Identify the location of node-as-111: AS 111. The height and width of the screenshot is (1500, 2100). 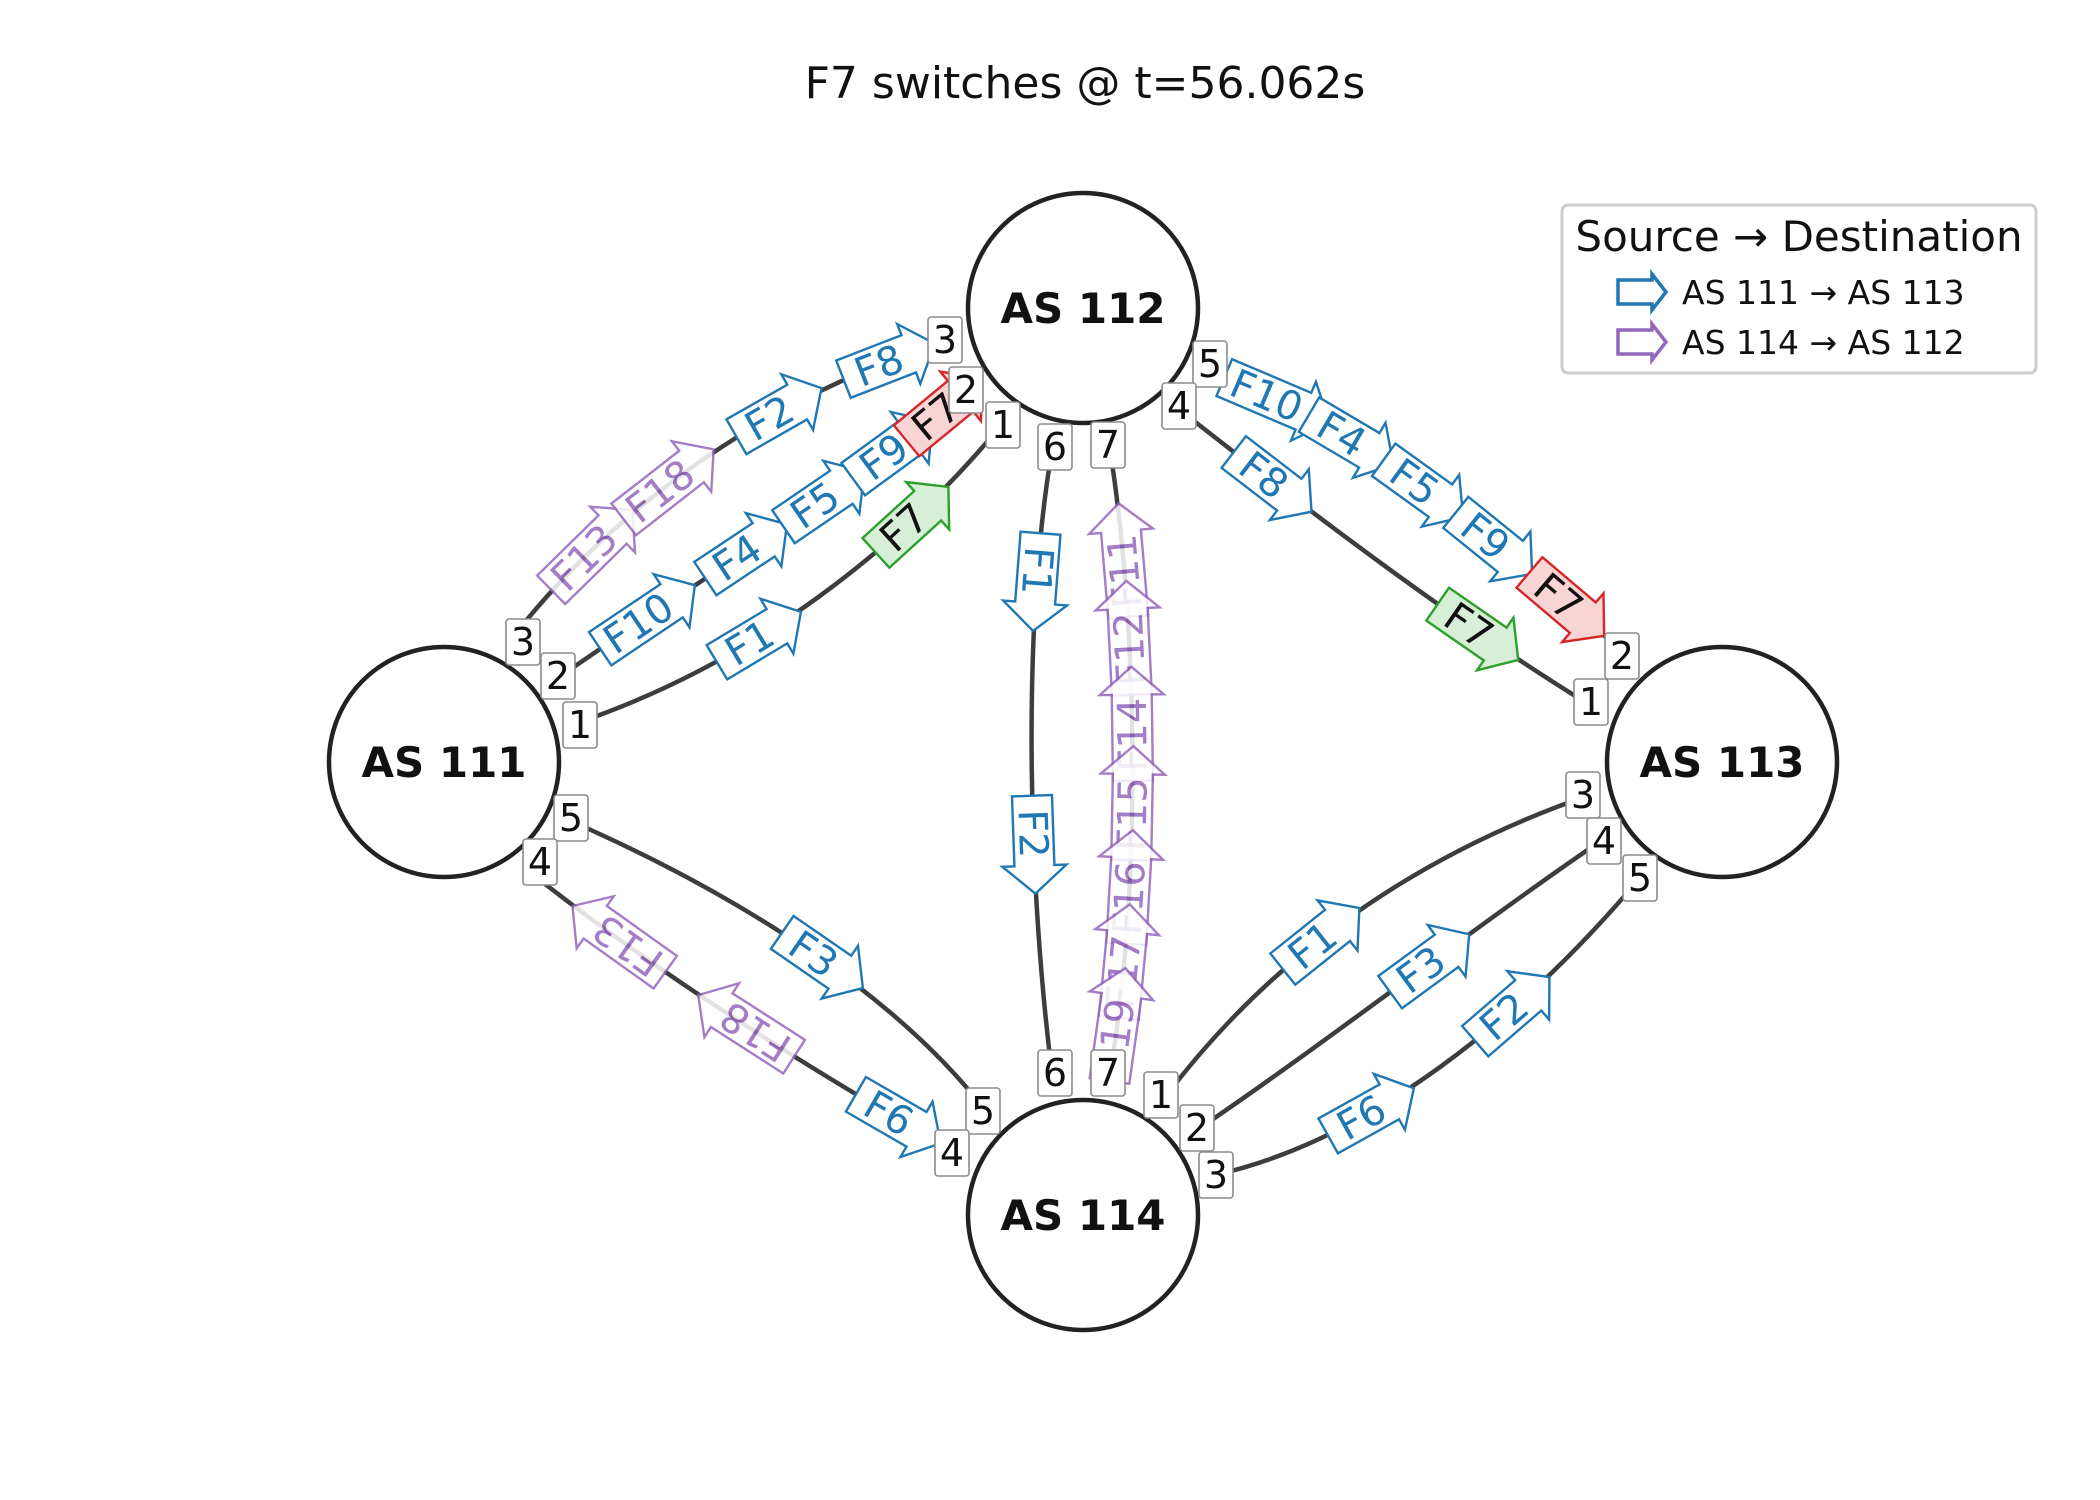
(444, 762).